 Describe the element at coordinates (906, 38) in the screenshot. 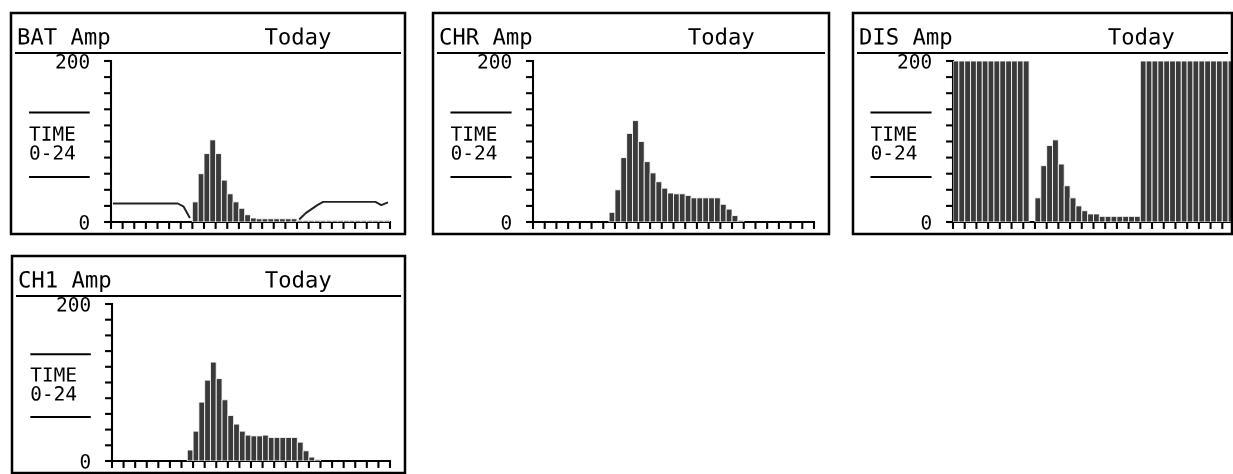

I see `chart-title: DIS Amp` at that location.